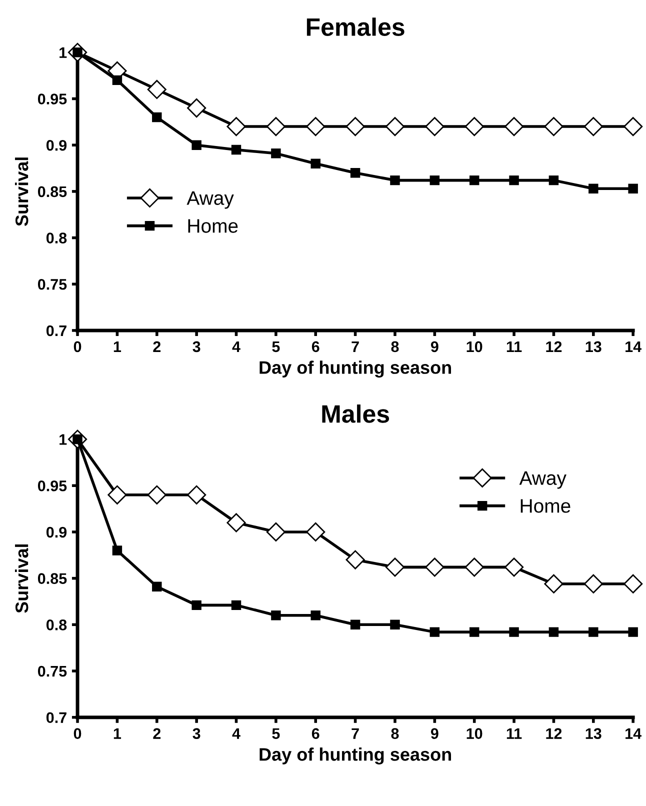  What do you see at coordinates (434, 733) in the screenshot?
I see `x-tick-label: 9` at bounding box center [434, 733].